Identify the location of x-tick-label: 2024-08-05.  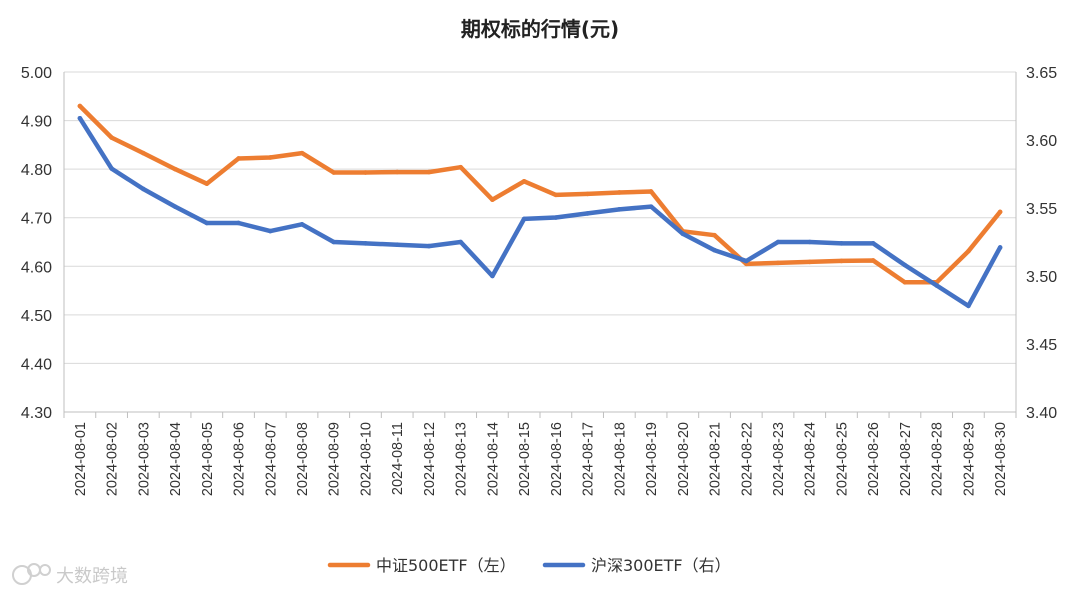
(208, 459).